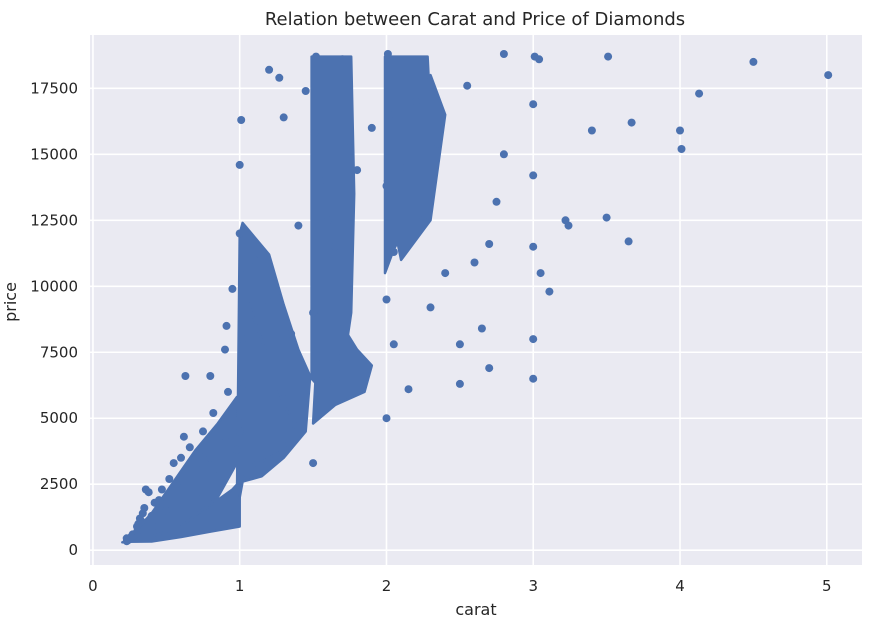 Image resolution: width=878 pixels, height=630 pixels. Describe the element at coordinates (54, 286) in the screenshot. I see `y-tick-label: 10000` at that location.